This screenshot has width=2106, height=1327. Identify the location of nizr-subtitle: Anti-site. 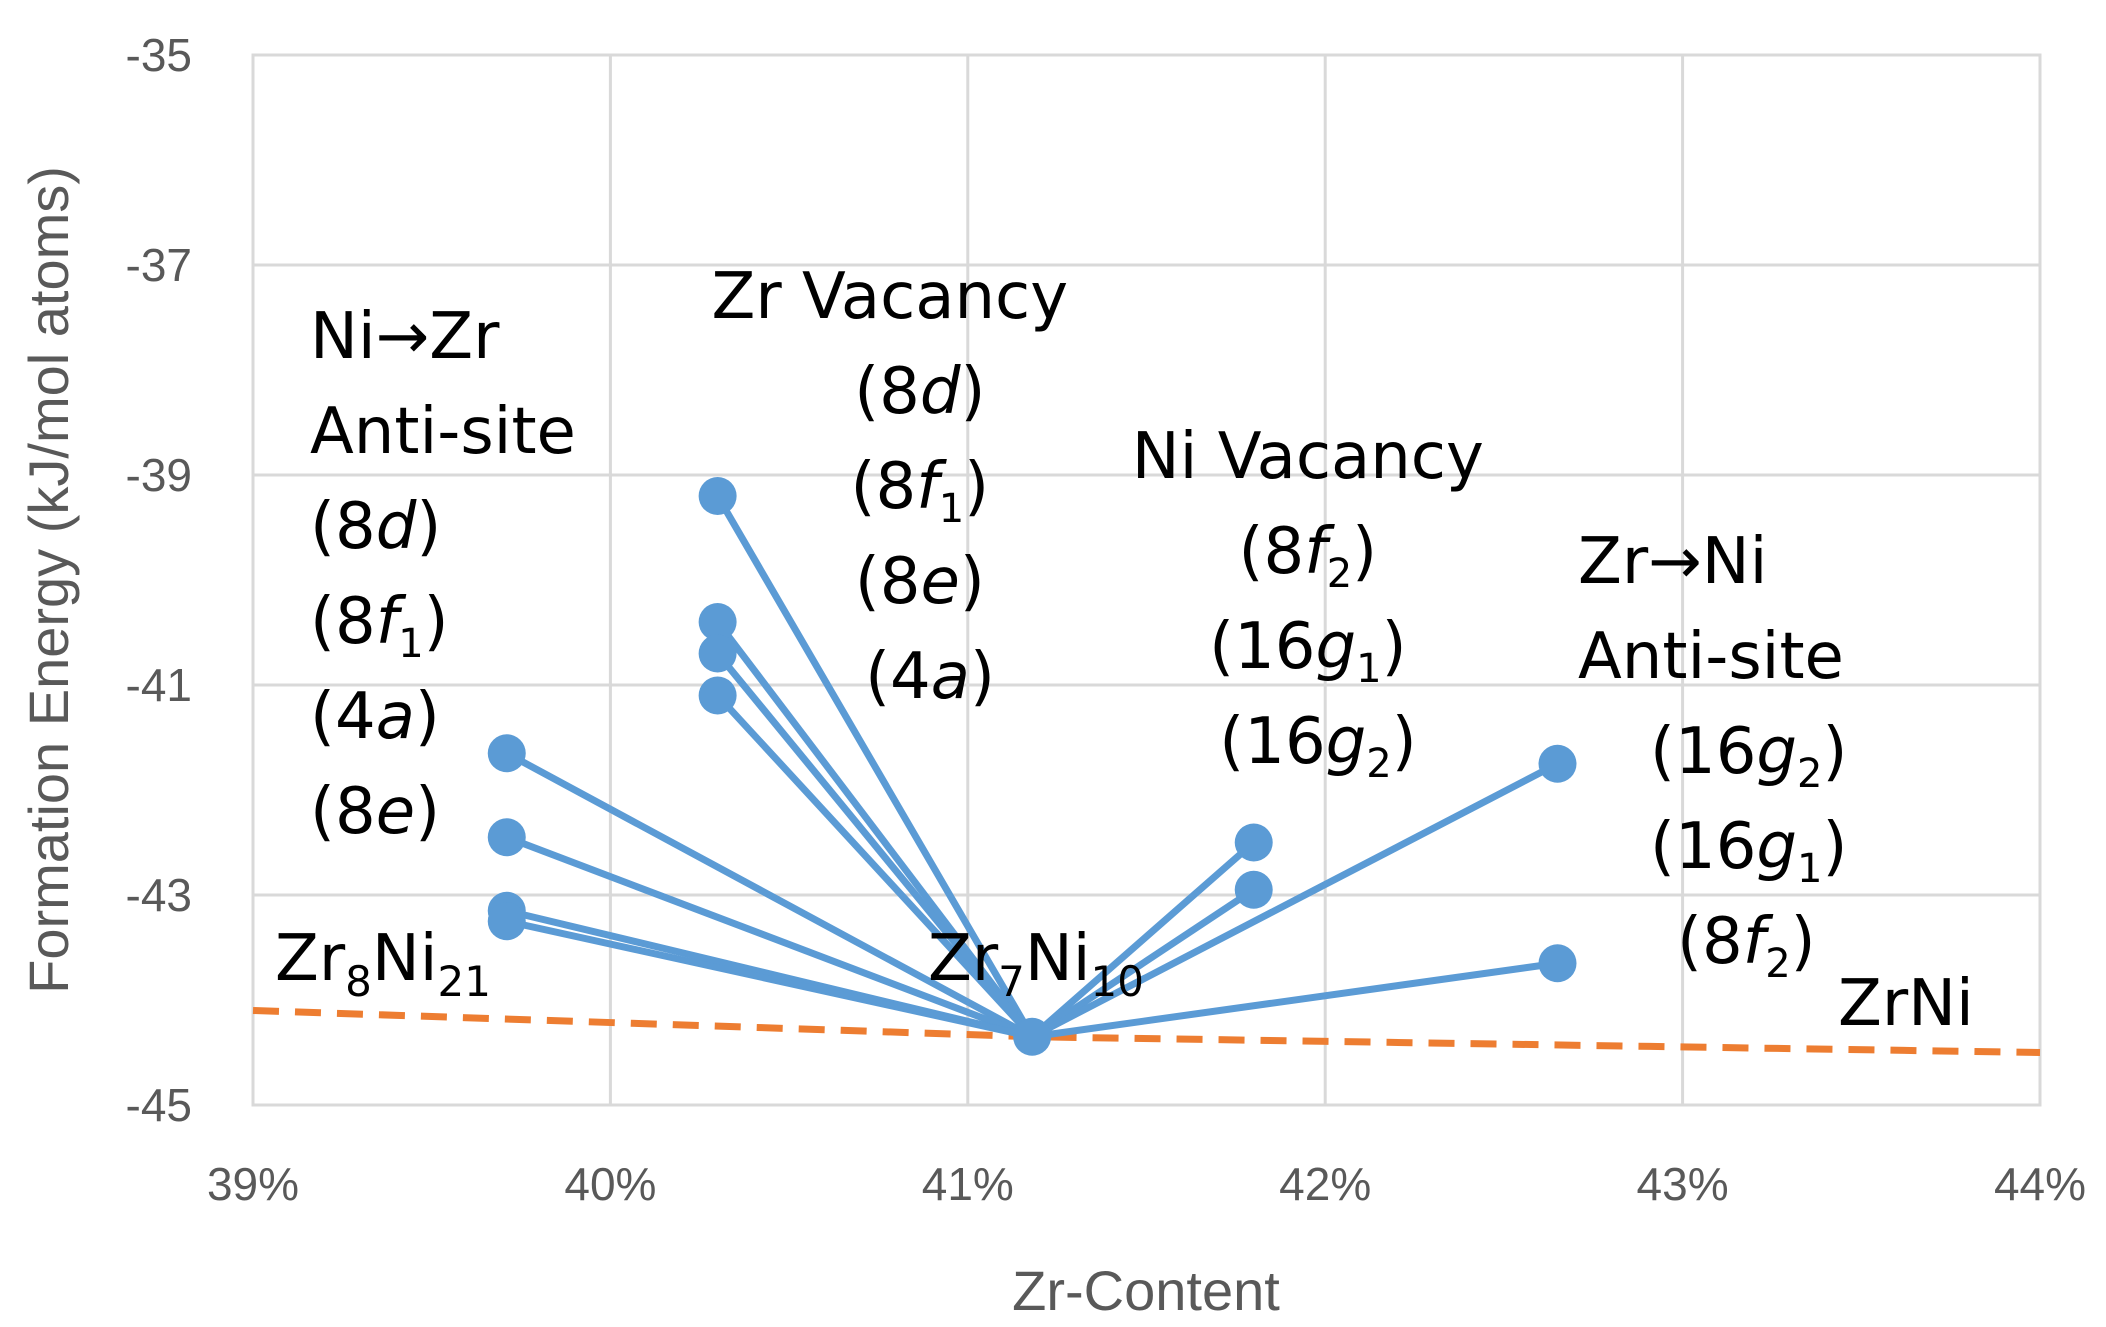
(443, 432).